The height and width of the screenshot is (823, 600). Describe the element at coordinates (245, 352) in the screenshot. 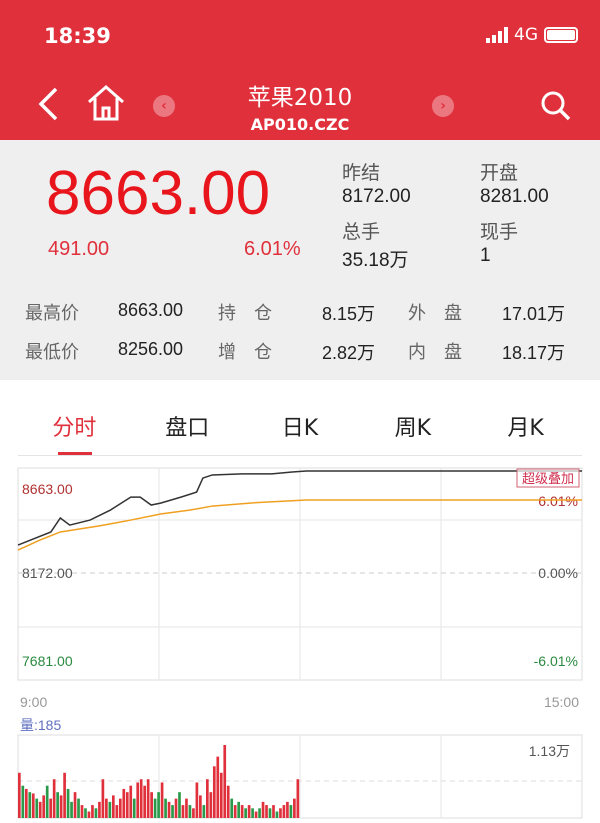

I see `oi-change-label: 增 仓` at that location.